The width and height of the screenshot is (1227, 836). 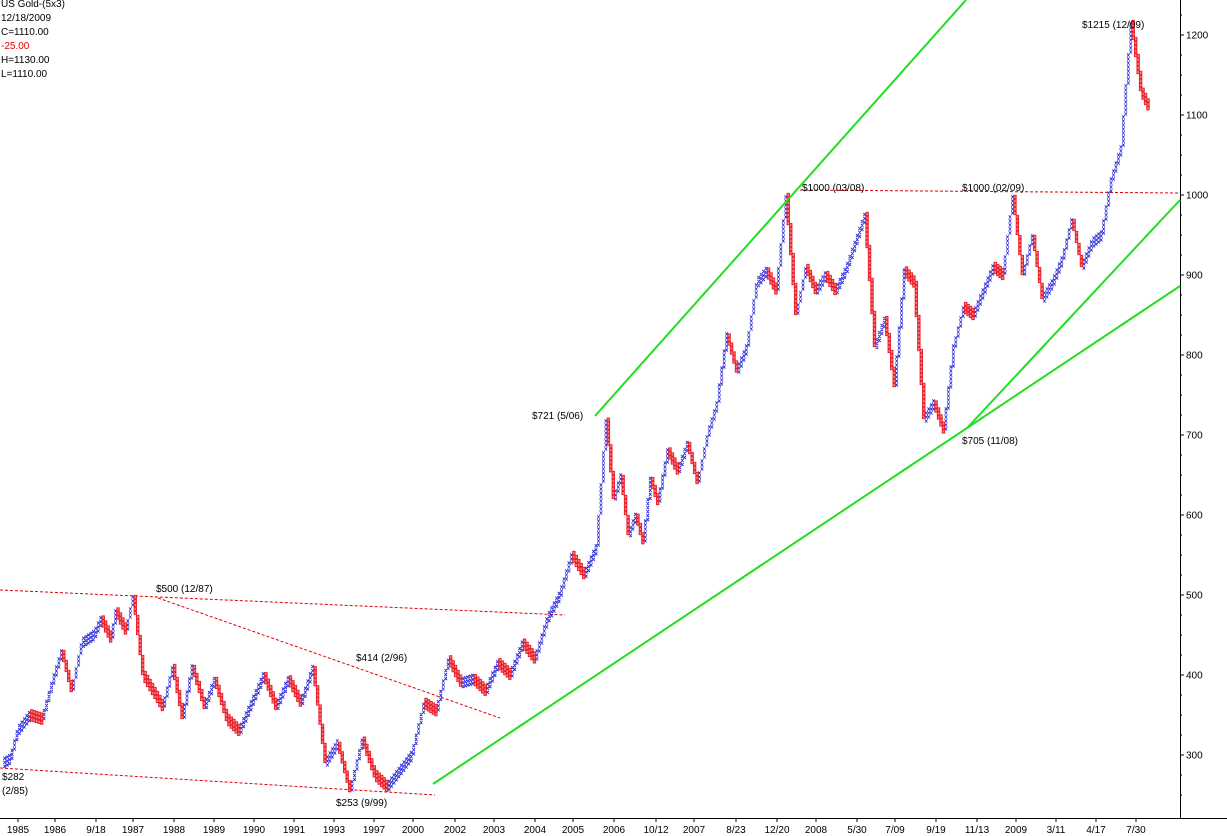 What do you see at coordinates (24, 74) in the screenshot?
I see `low-value: L=1110.00` at bounding box center [24, 74].